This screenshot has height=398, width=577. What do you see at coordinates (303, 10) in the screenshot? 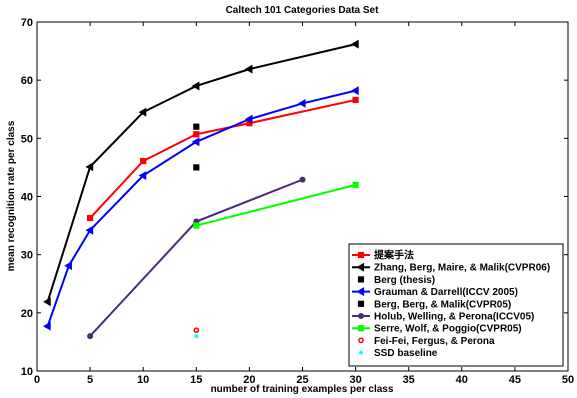
I see `chart-title: Caltech 101 Categories Data Set` at bounding box center [303, 10].